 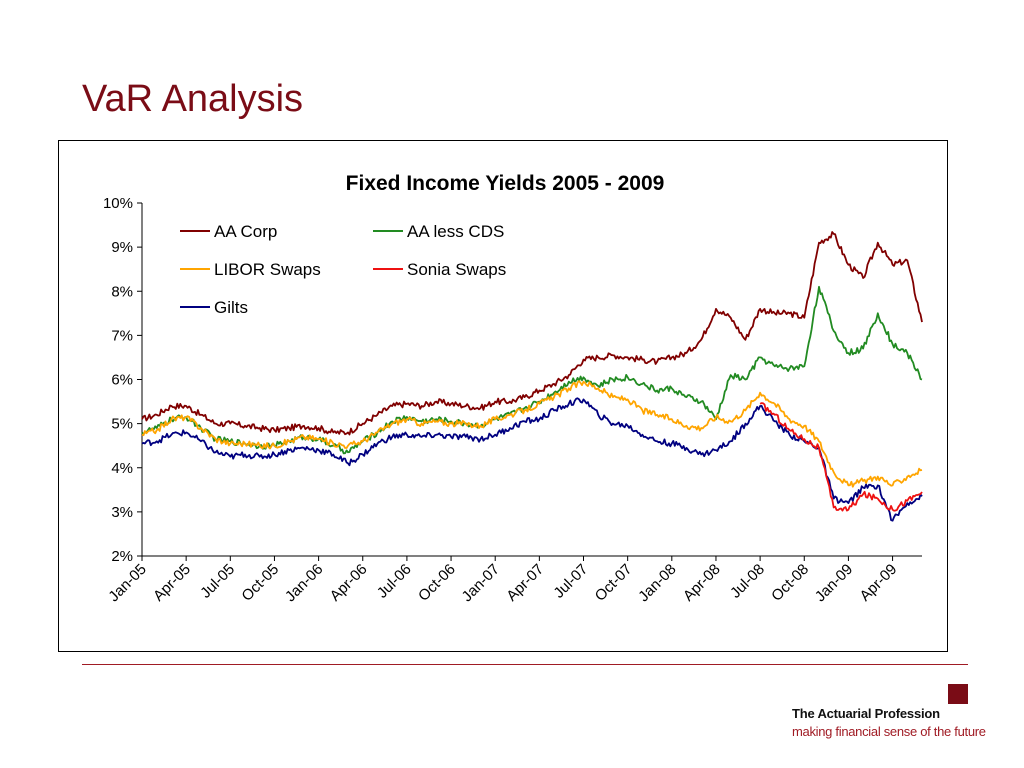 What do you see at coordinates (747, 581) in the screenshot?
I see `x-tick-label: Jul-08` at bounding box center [747, 581].